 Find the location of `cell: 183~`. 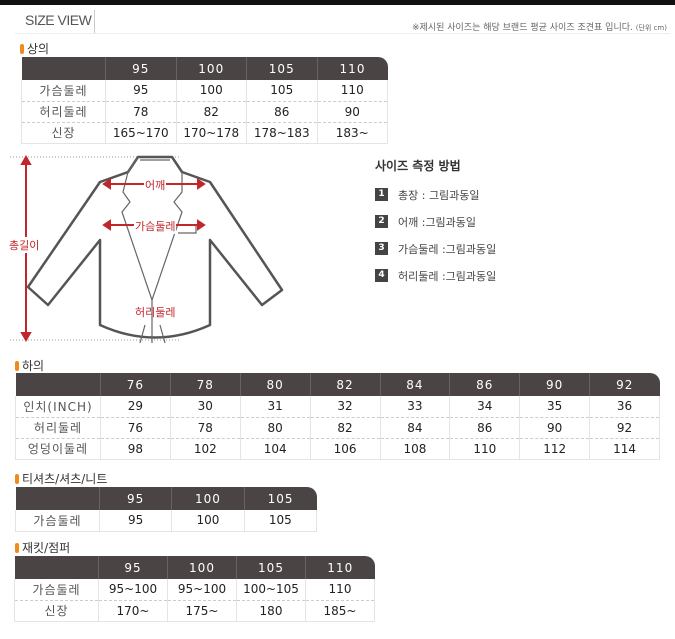

cell: 183~ is located at coordinates (352, 133).